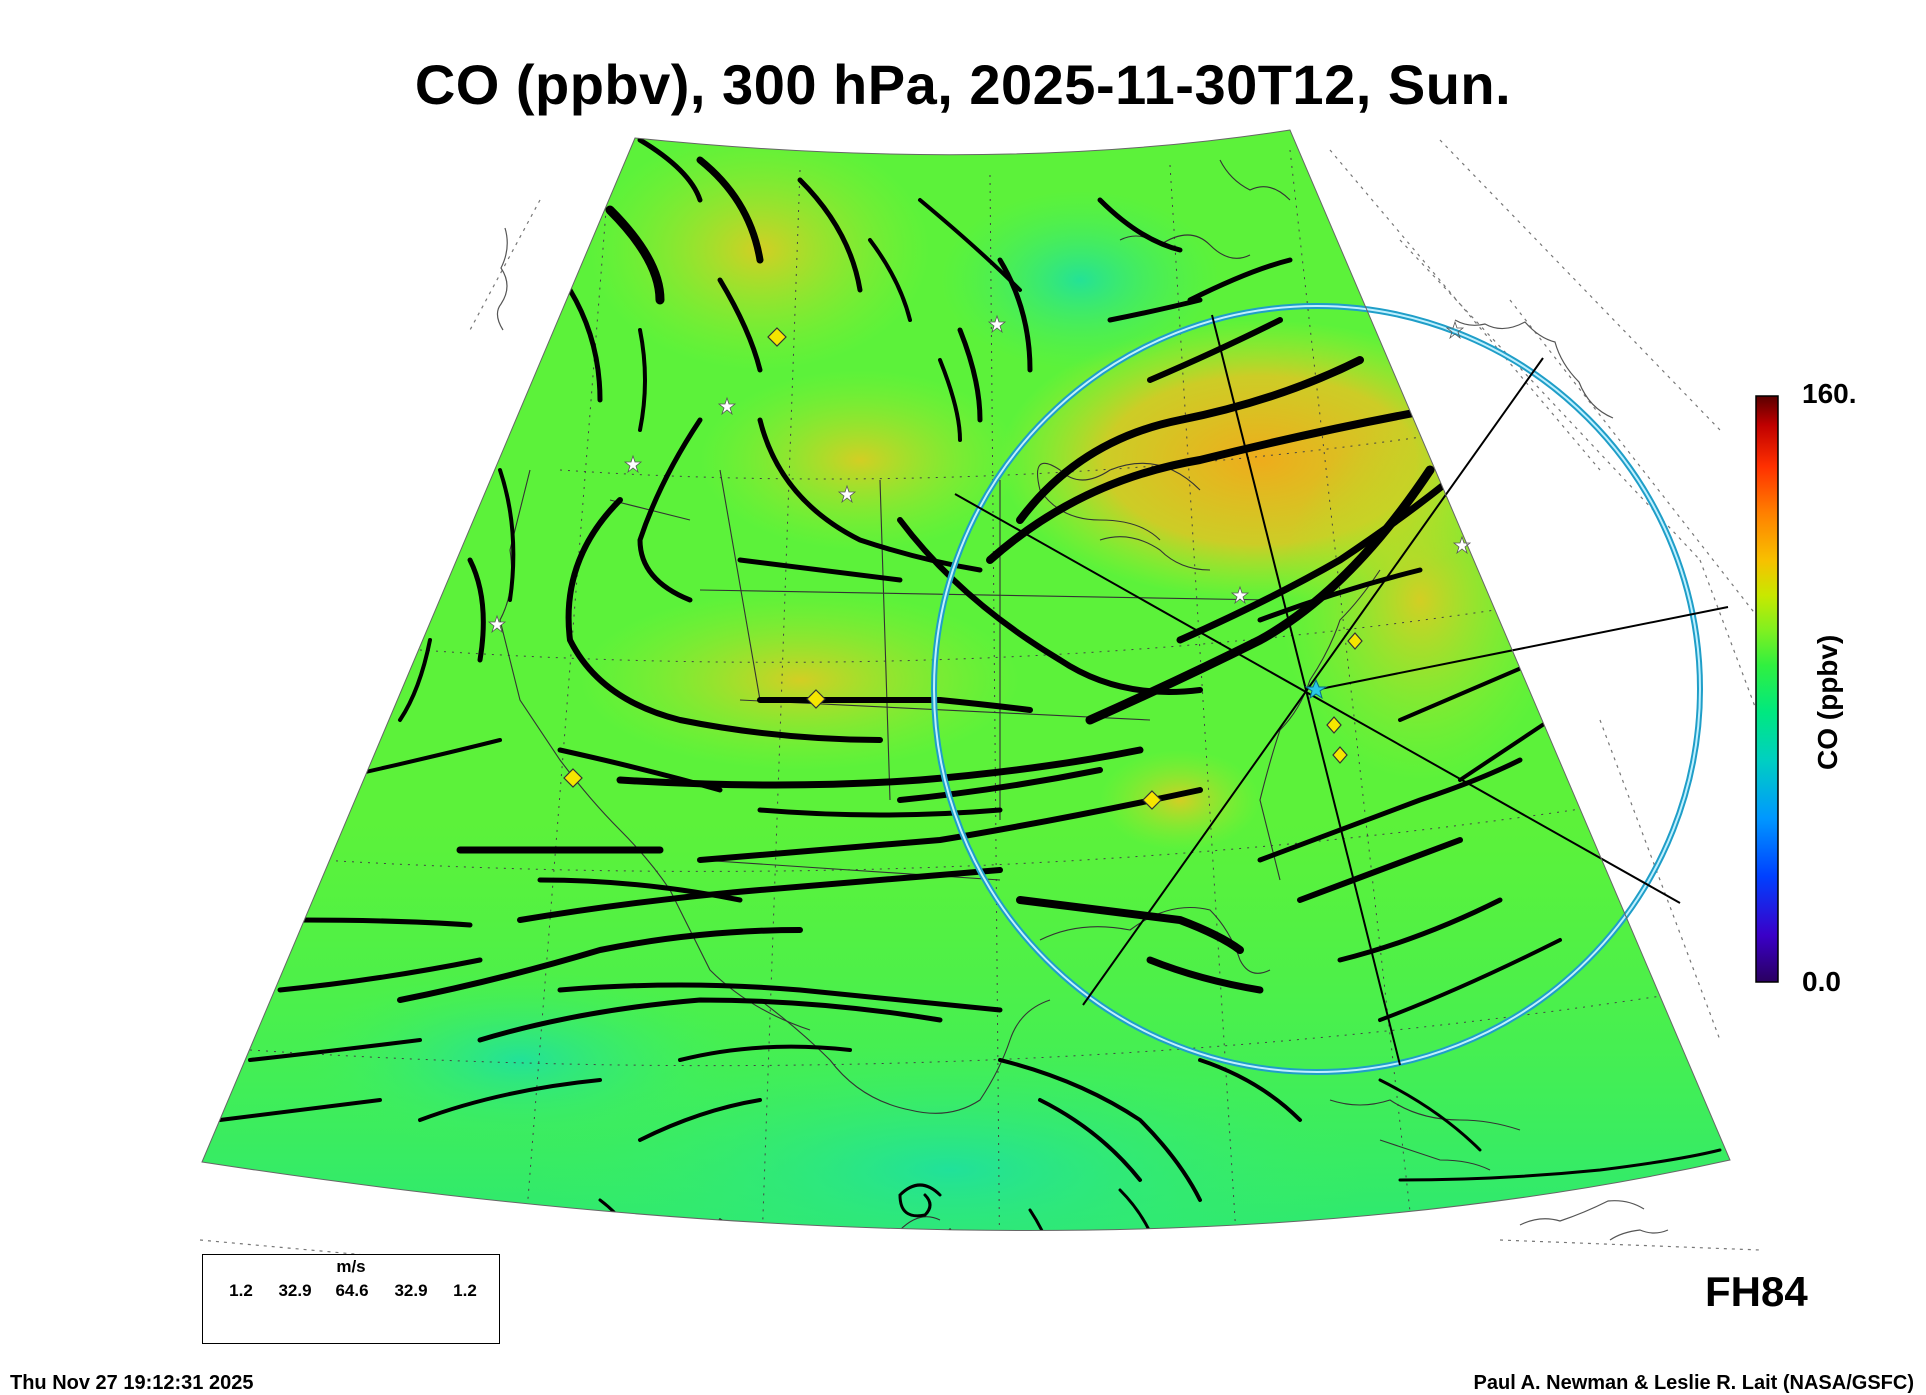 Image resolution: width=1926 pixels, height=1395 pixels. What do you see at coordinates (1767, 689) in the screenshot?
I see `colorbar` at bounding box center [1767, 689].